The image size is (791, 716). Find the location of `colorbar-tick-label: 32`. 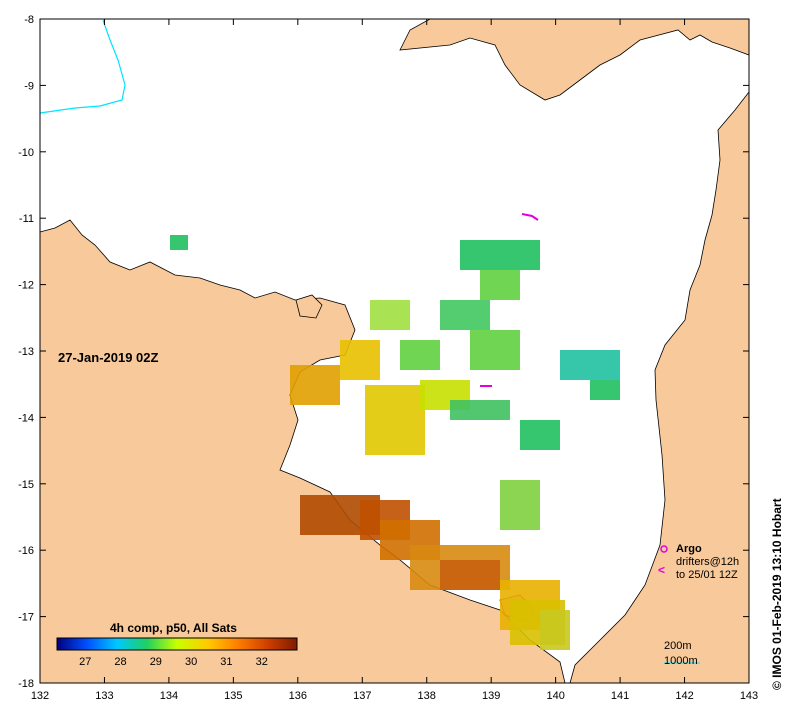

colorbar-tick-label: 32 is located at coordinates (262, 662).